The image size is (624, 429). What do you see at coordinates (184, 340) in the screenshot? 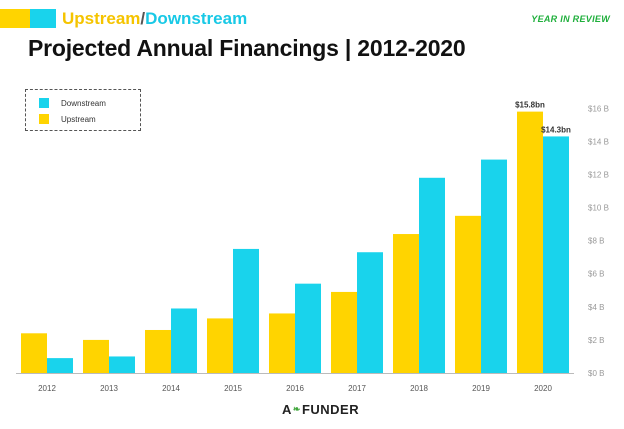
I see `bar-downstream-2014` at bounding box center [184, 340].